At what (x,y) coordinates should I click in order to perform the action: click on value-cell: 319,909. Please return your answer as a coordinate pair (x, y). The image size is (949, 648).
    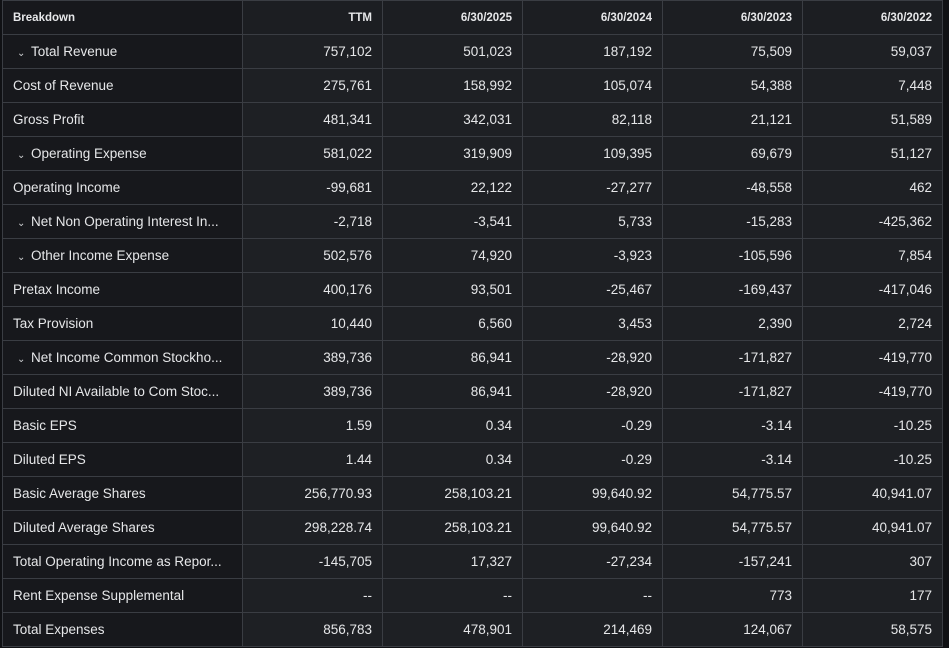
    Looking at the image, I should click on (452, 153).